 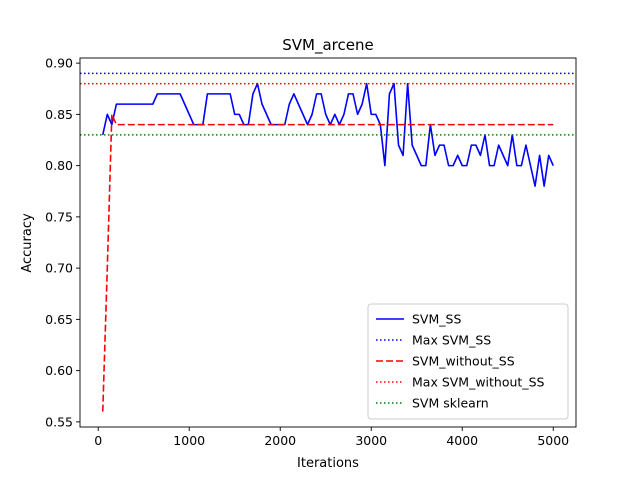 I want to click on x-tick-label: 3000, so click(x=371, y=440).